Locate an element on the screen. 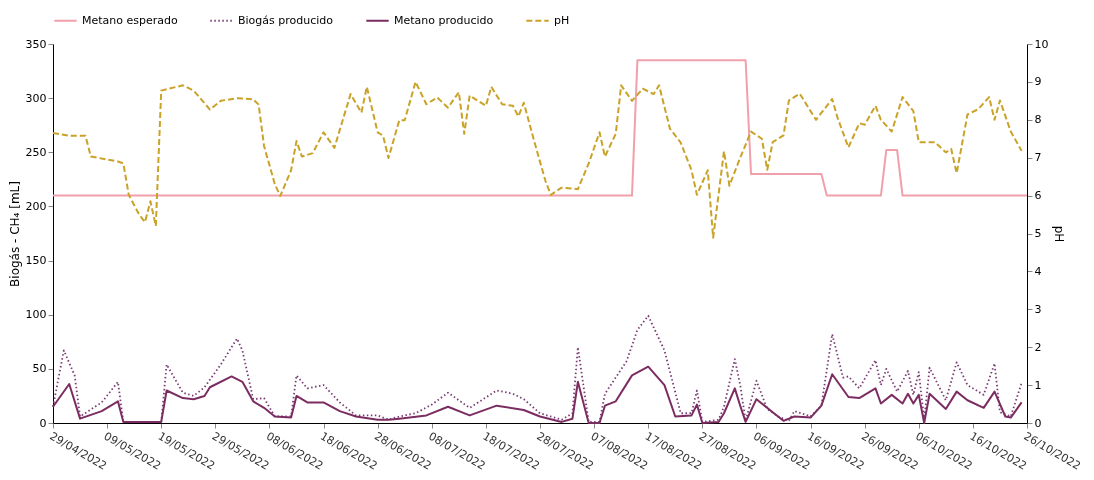 Image resolution: width=1094 pixels, height=480 pixels. y2-tick-label: 10 is located at coordinates (1041, 44).